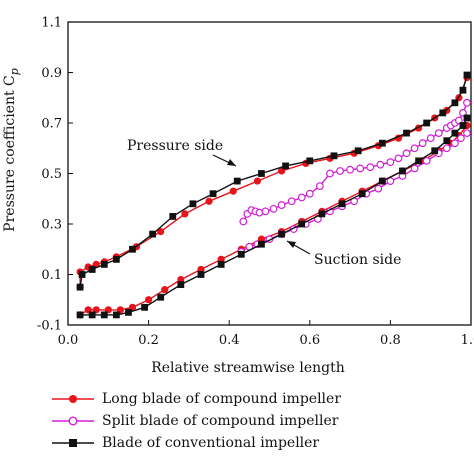  What do you see at coordinates (73, 443) in the screenshot?
I see `legend-swatch-conventional-blade` at bounding box center [73, 443].